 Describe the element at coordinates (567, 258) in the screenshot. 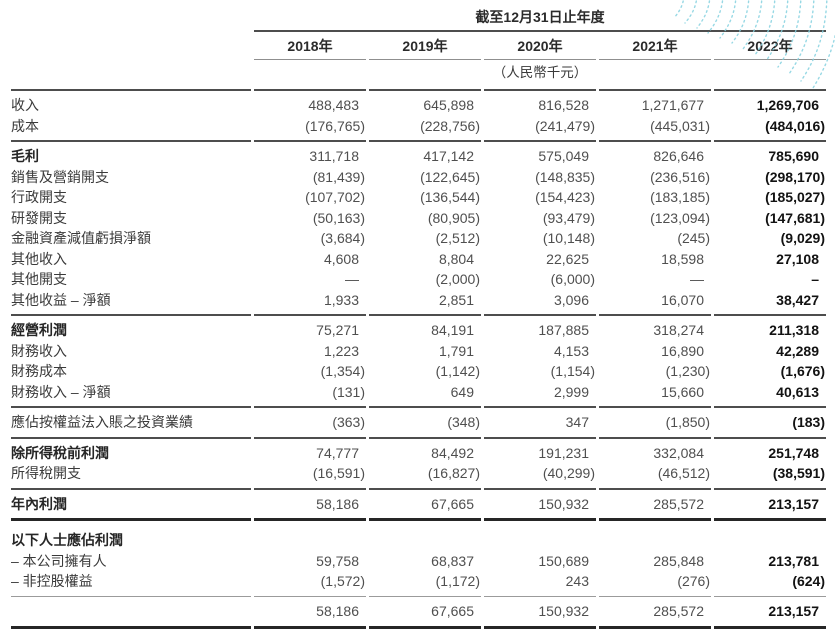

I see `value-cell: 22,625` at that location.